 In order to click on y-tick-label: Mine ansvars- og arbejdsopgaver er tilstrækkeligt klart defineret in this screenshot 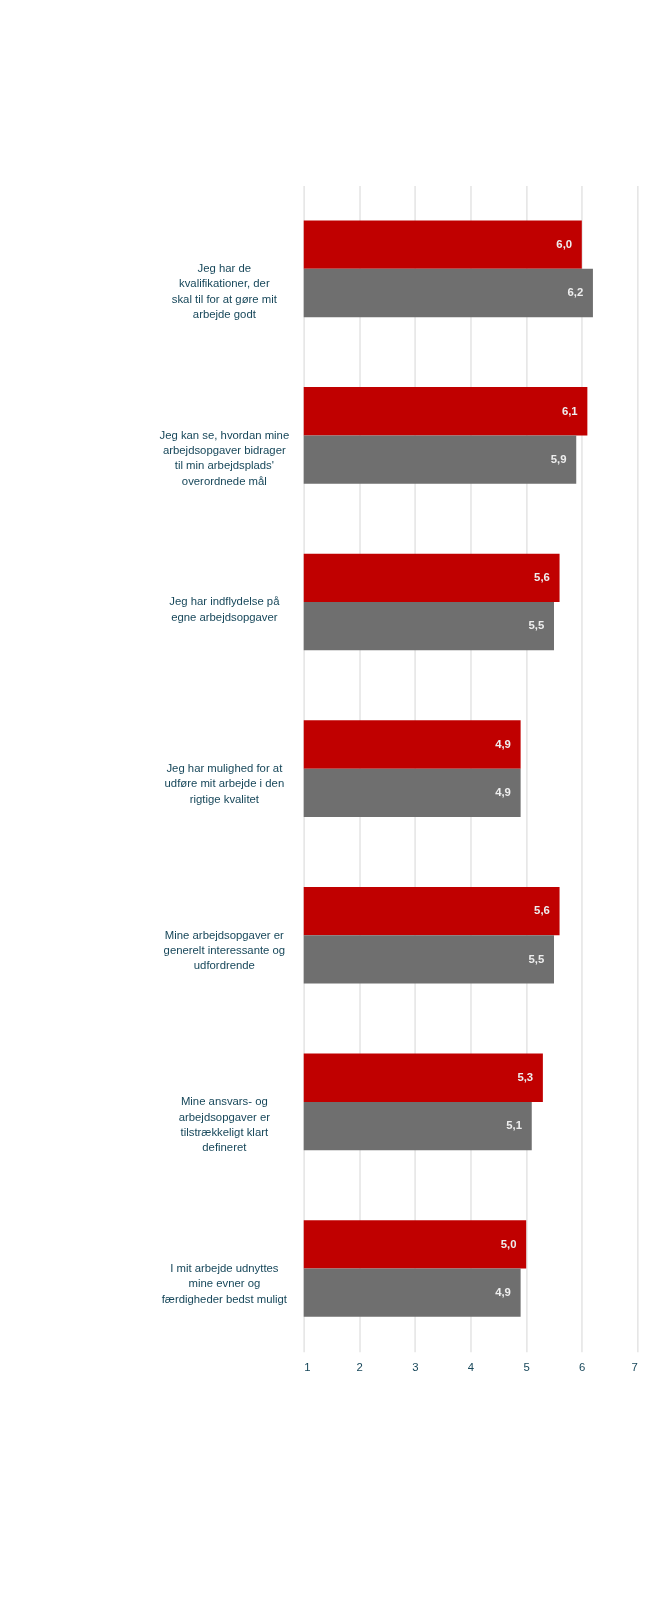, I will do `click(224, 1124)`.